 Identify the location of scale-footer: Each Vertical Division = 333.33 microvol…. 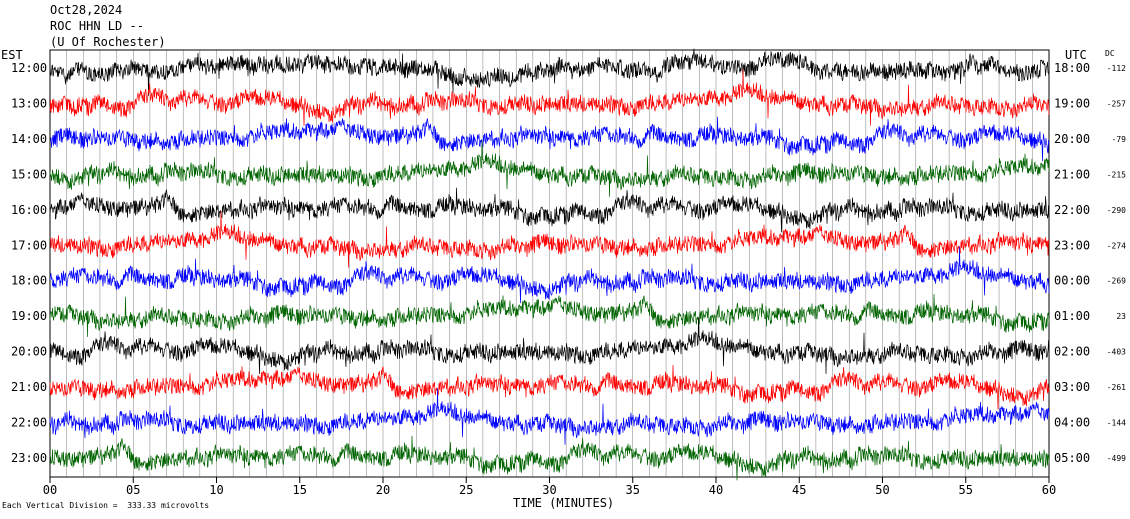
(106, 505).